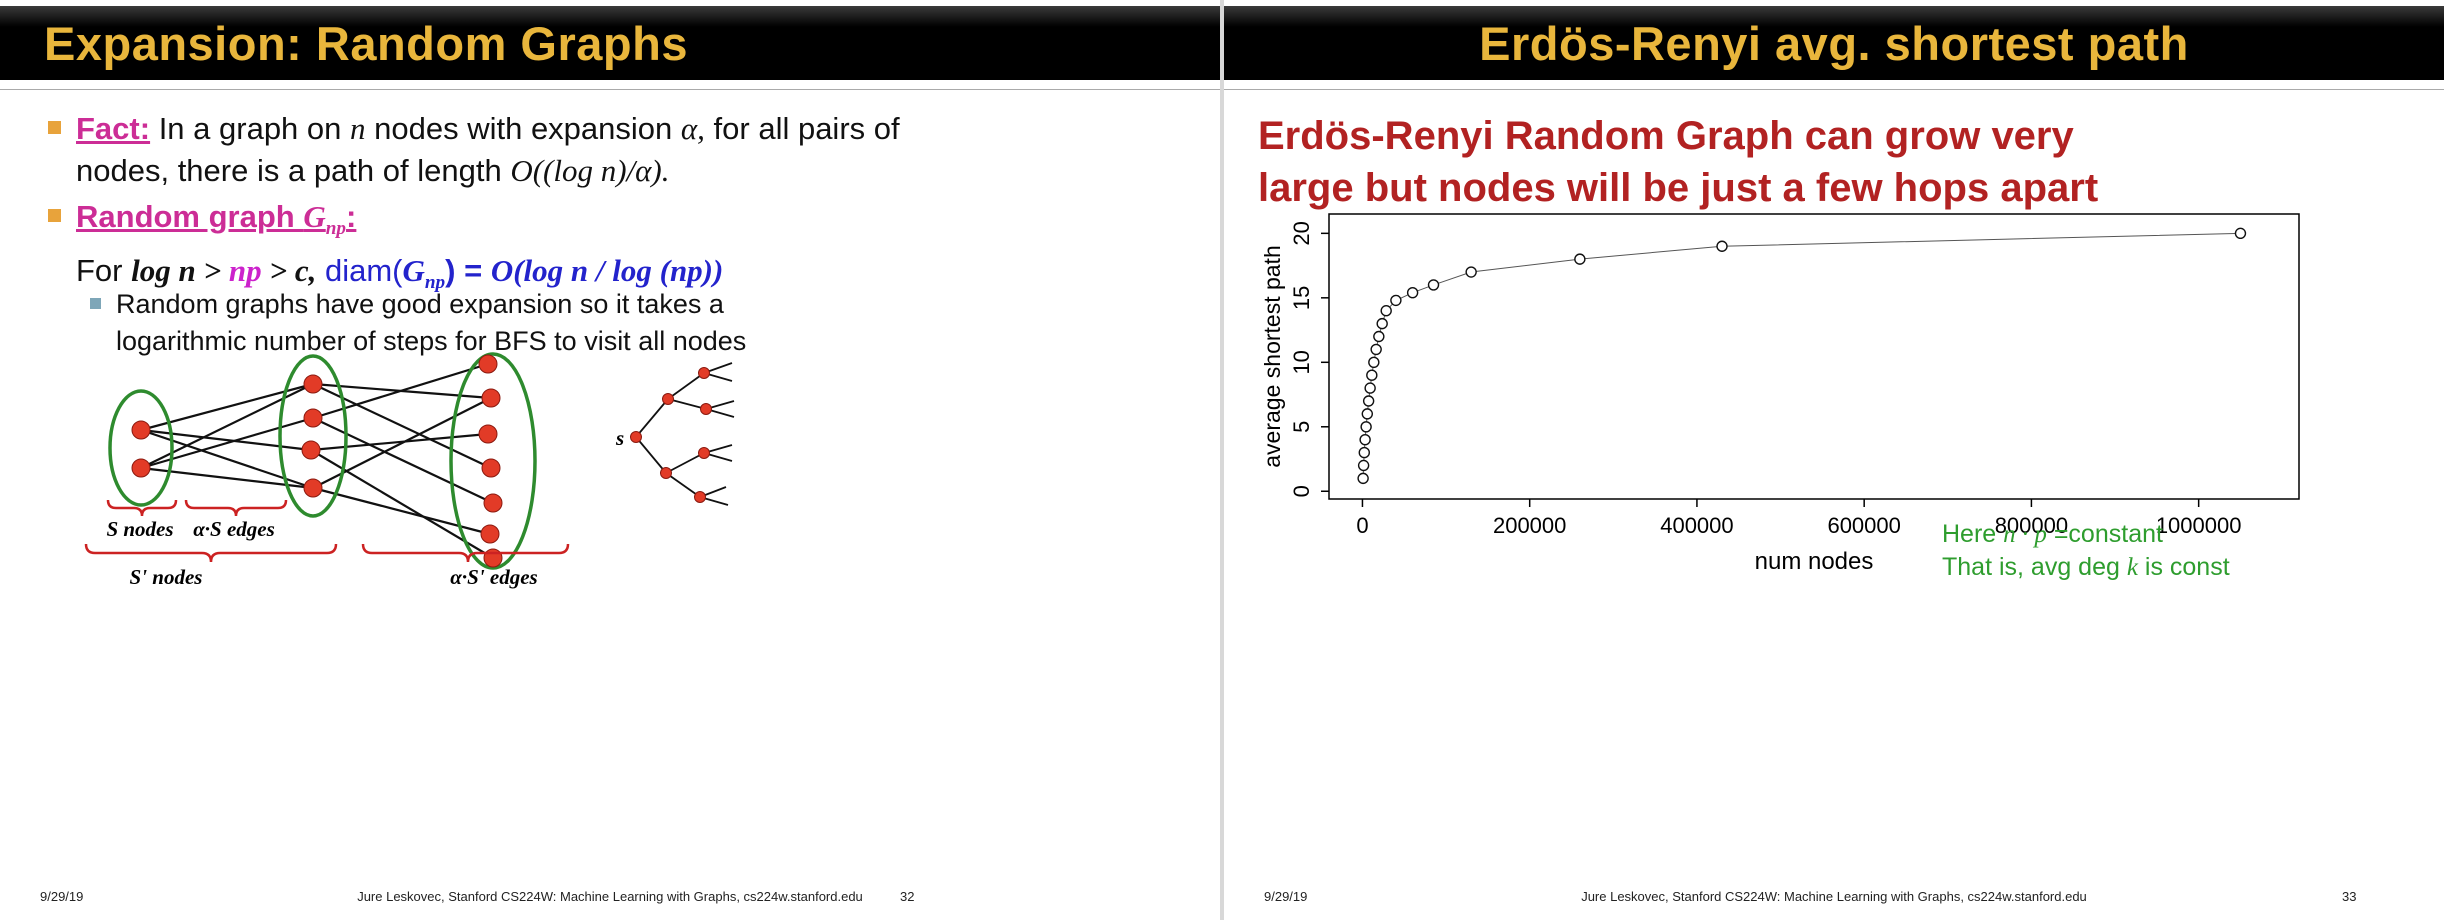  Describe the element at coordinates (95, 303) in the screenshot. I see `subbullet-square-icon` at that location.